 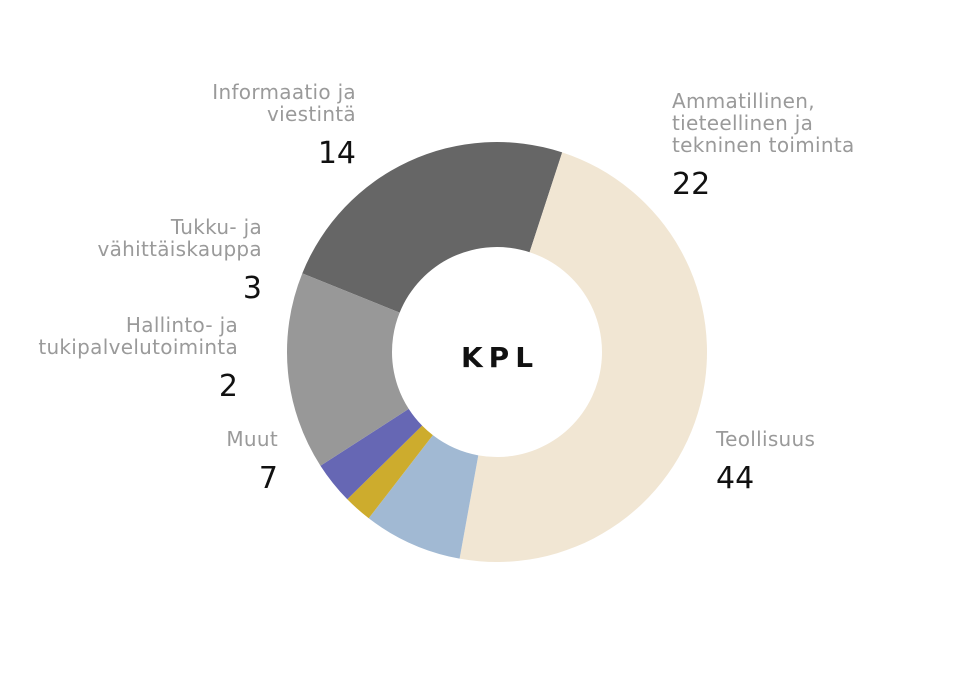 What do you see at coordinates (228, 386) in the screenshot?
I see `slice-value: 2` at bounding box center [228, 386].